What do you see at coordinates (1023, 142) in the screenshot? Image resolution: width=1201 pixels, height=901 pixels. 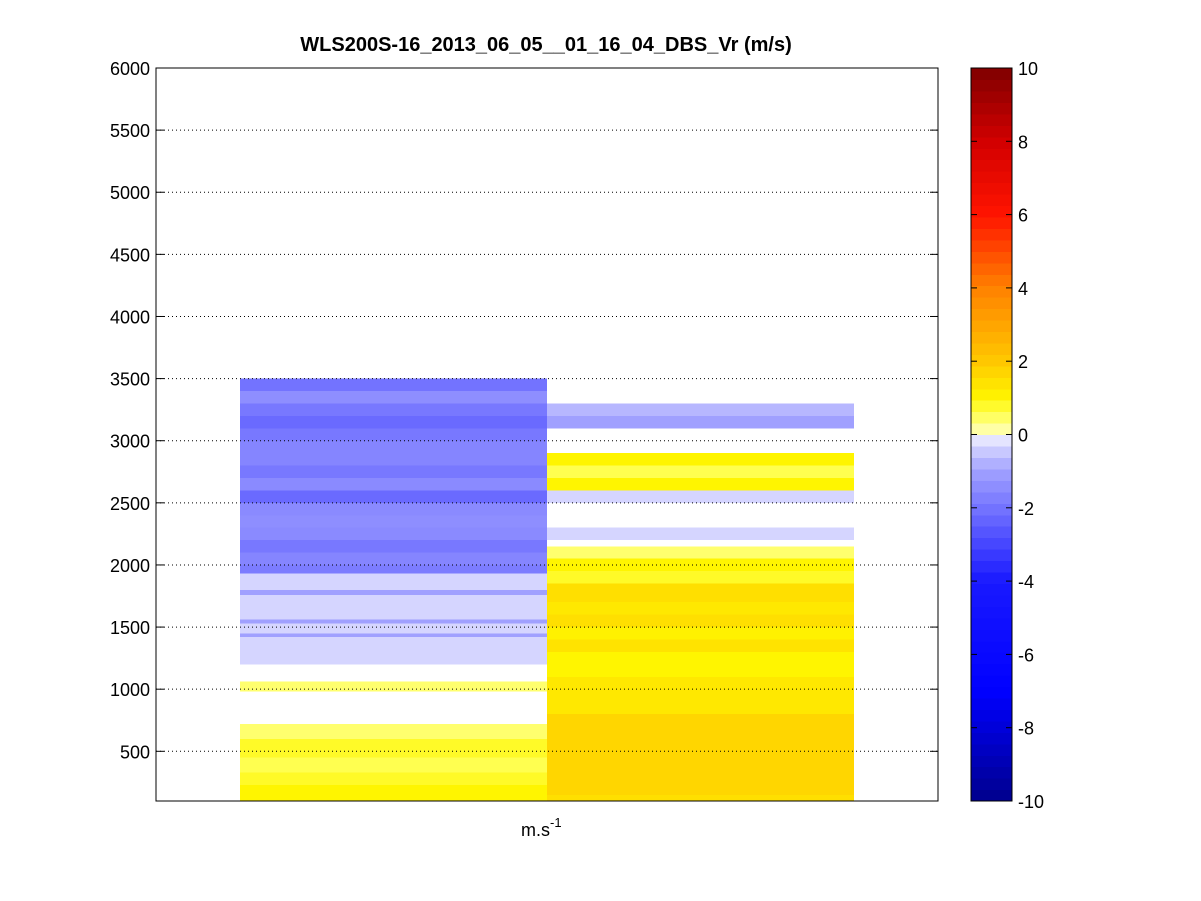 I see `colorbar-tick-label: 8` at bounding box center [1023, 142].